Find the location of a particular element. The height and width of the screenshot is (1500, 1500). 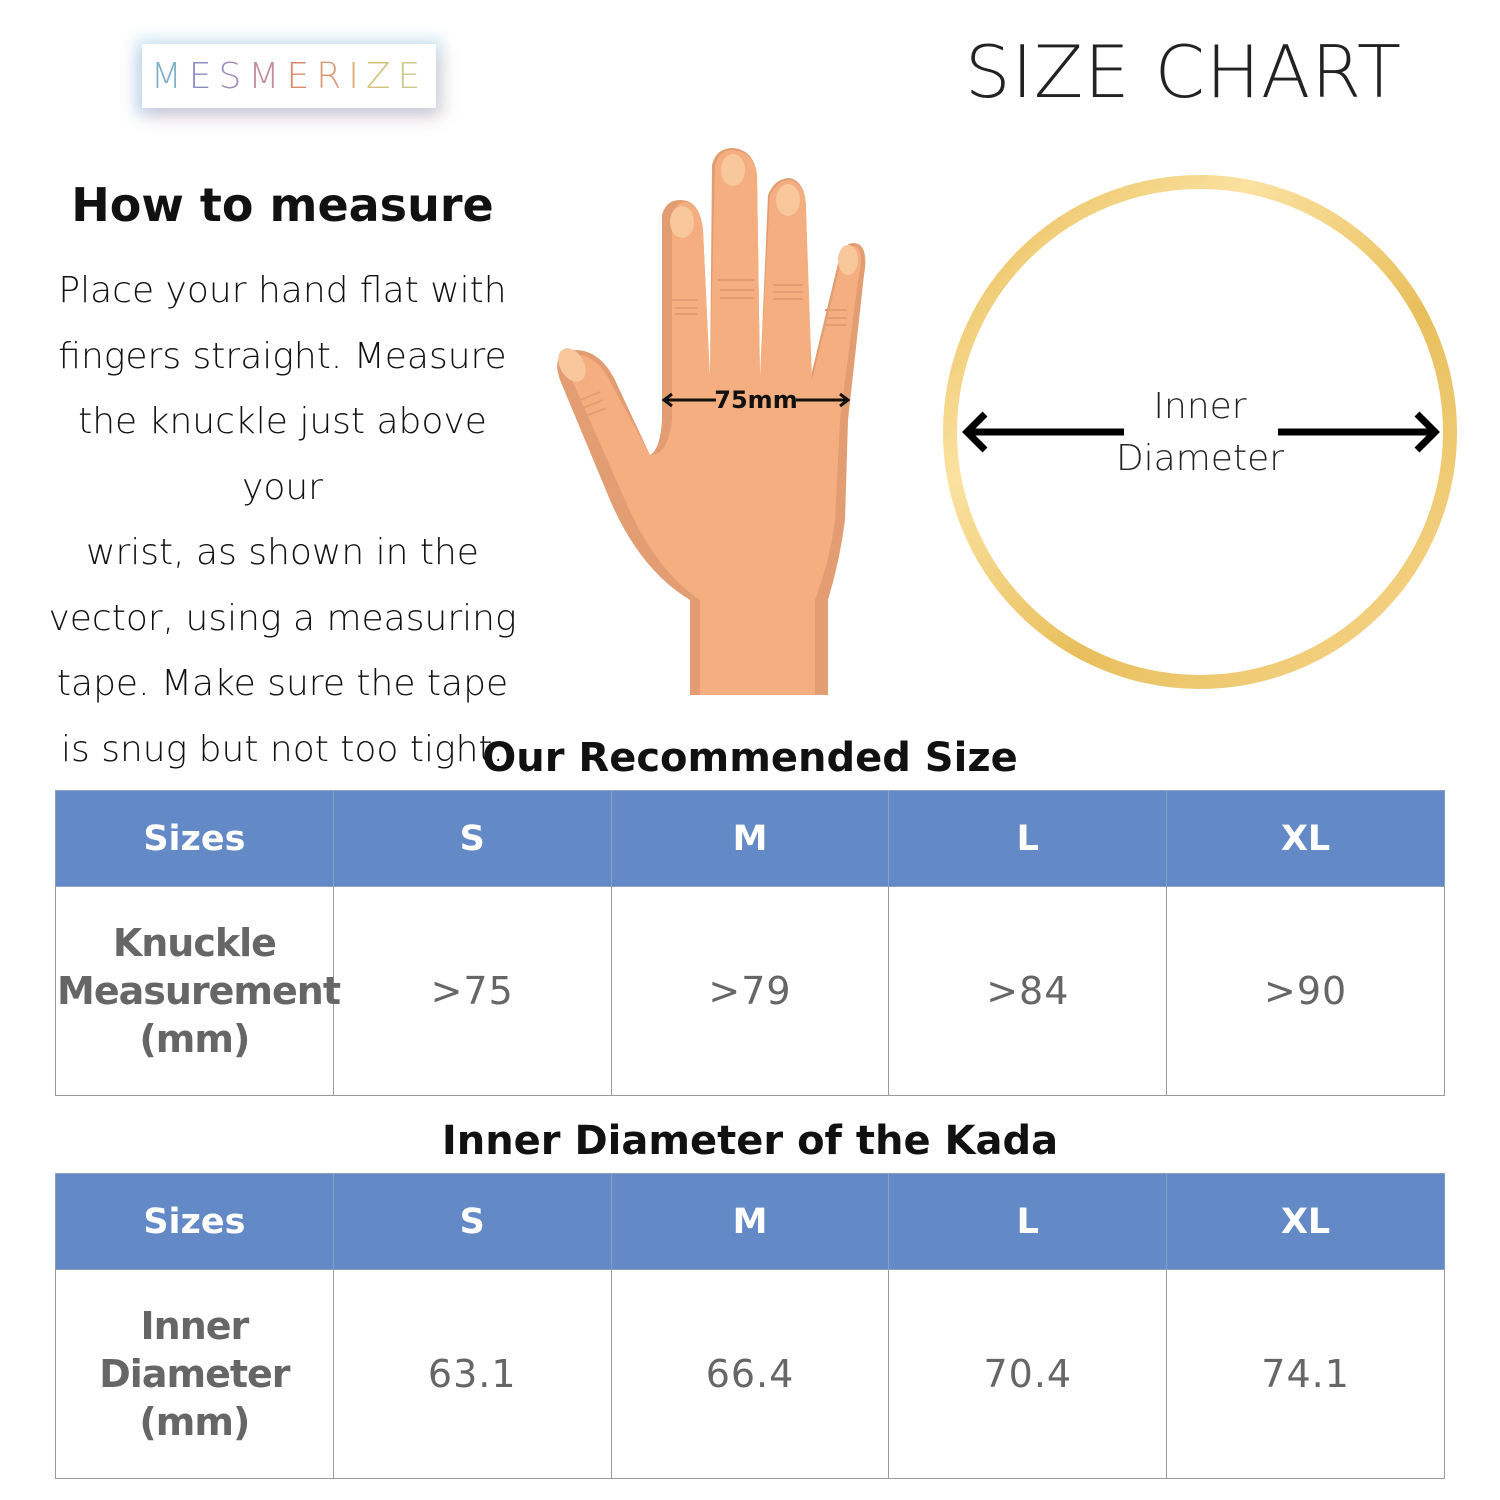

how-to-heading: How to measure is located at coordinates (282, 205).